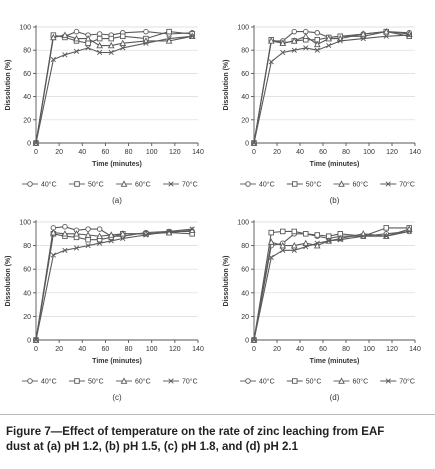 The height and width of the screenshot is (469, 435). What do you see at coordinates (49, 185) in the screenshot?
I see `legend-label: 40°C` at bounding box center [49, 185].